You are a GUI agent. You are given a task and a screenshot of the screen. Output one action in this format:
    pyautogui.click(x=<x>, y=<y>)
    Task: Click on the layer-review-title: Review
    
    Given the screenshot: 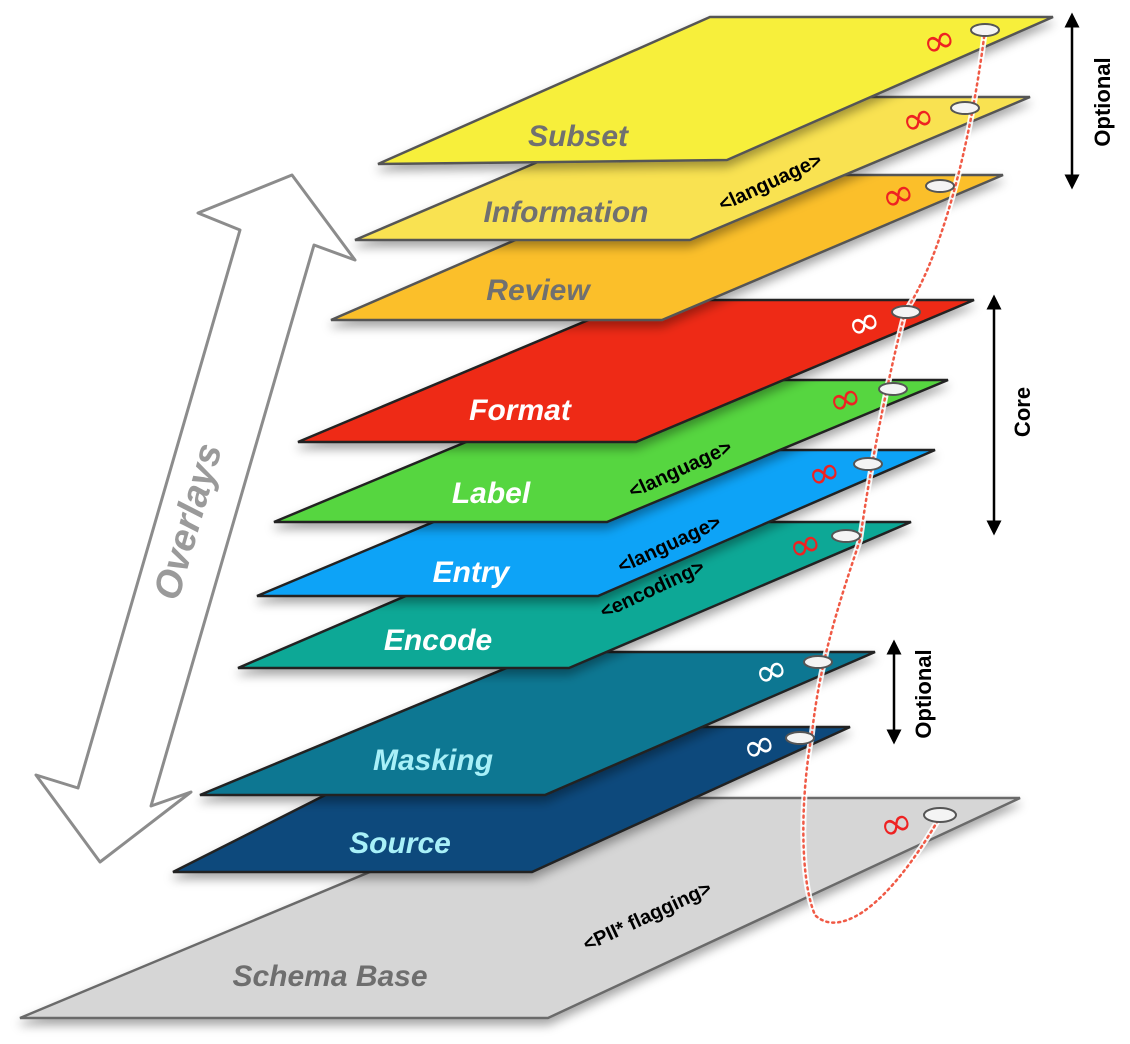 What is the action you would take?
    pyautogui.click(x=538, y=290)
    